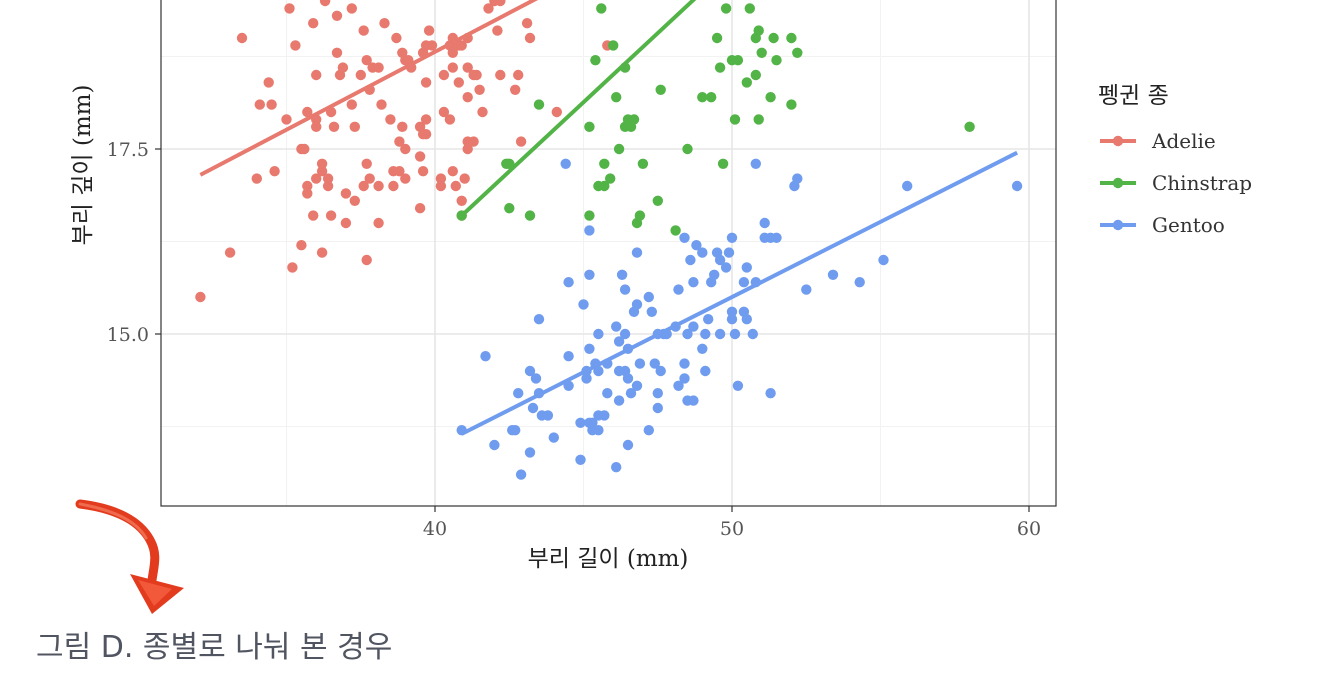 Image resolution: width=1322 pixels, height=698 pixels. I want to click on x-tick-label: 60, so click(1029, 529).